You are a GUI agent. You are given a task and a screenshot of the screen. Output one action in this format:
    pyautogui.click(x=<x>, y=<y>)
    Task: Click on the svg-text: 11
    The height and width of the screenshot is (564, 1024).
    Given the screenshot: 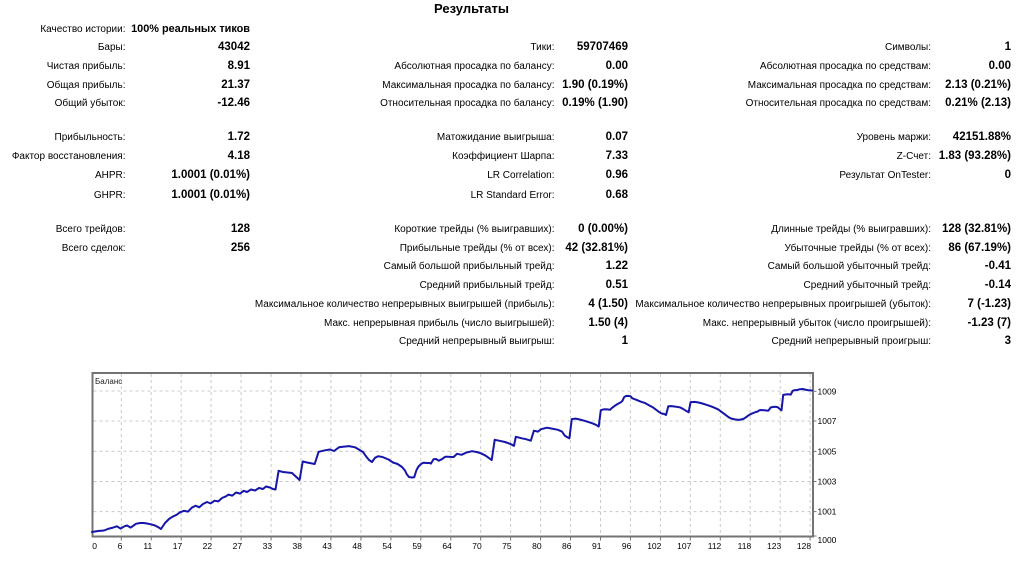 What is the action you would take?
    pyautogui.click(x=147, y=546)
    